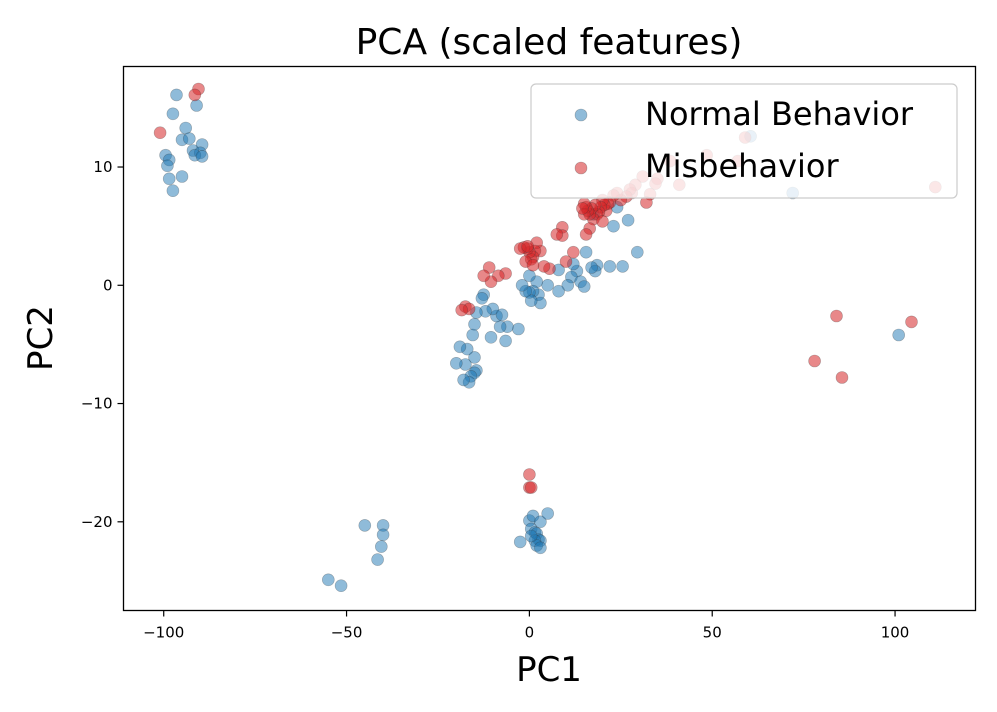 This screenshot has height=712, width=997. What do you see at coordinates (581, 115) in the screenshot?
I see `legend-marker-normal-behavior` at bounding box center [581, 115].